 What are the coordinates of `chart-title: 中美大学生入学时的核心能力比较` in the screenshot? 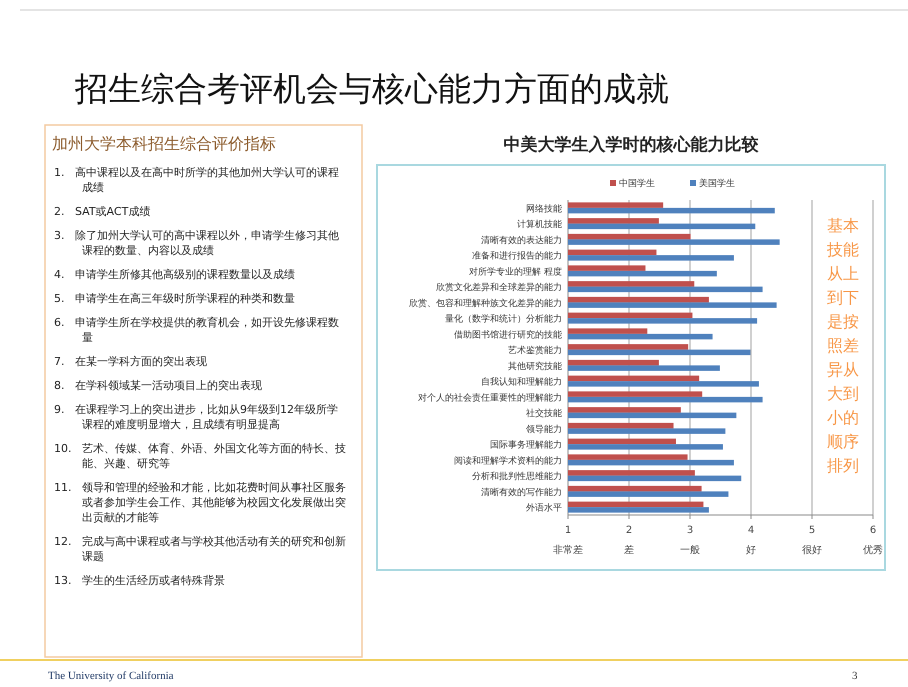 It's located at (632, 145).